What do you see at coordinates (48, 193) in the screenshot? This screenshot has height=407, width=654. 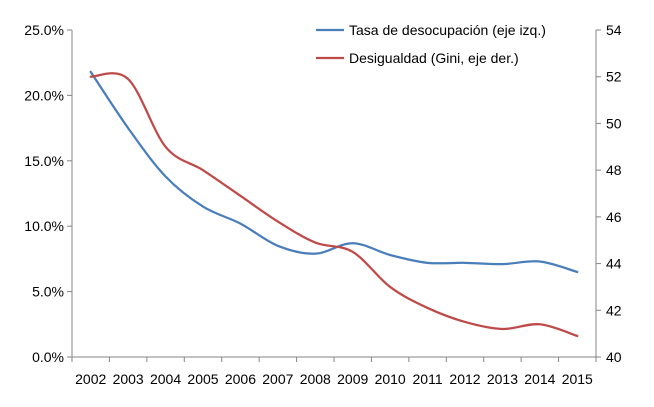 I see `left-y-axis: 0.0% 5.0% 10.0% 15.0% 20.0% 25.0%` at bounding box center [48, 193].